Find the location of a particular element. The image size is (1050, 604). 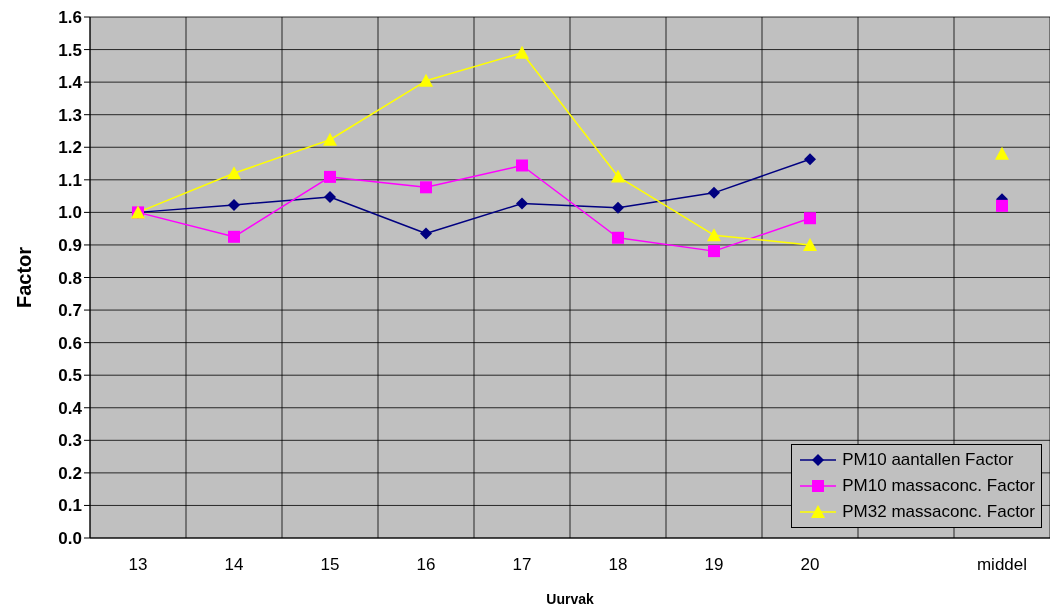

x-tick-label: 15 is located at coordinates (330, 565).